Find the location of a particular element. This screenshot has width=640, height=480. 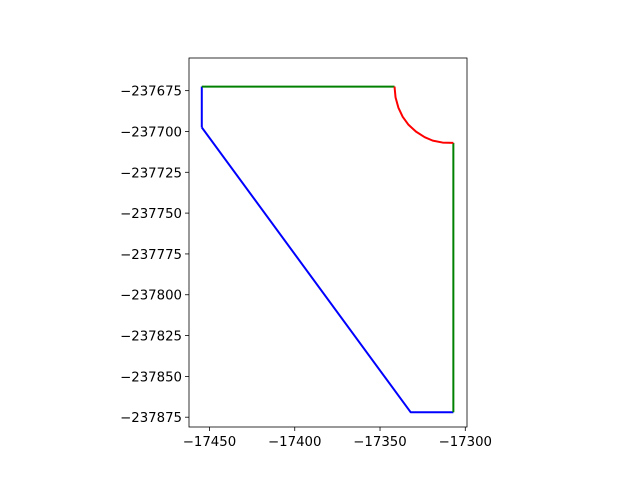

y-tick-label: −237725 is located at coordinates (151, 173).